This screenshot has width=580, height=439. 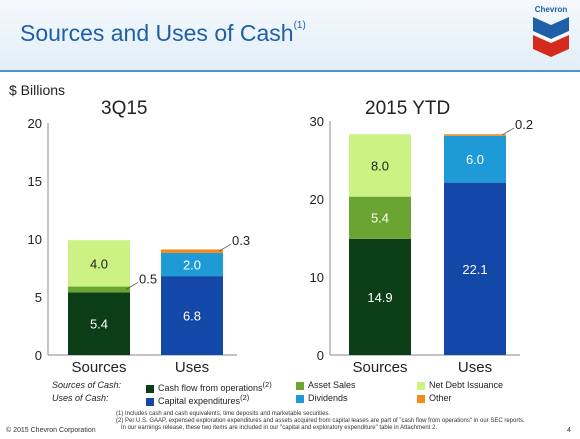 I want to click on data-label: 22.1, so click(x=474, y=269).